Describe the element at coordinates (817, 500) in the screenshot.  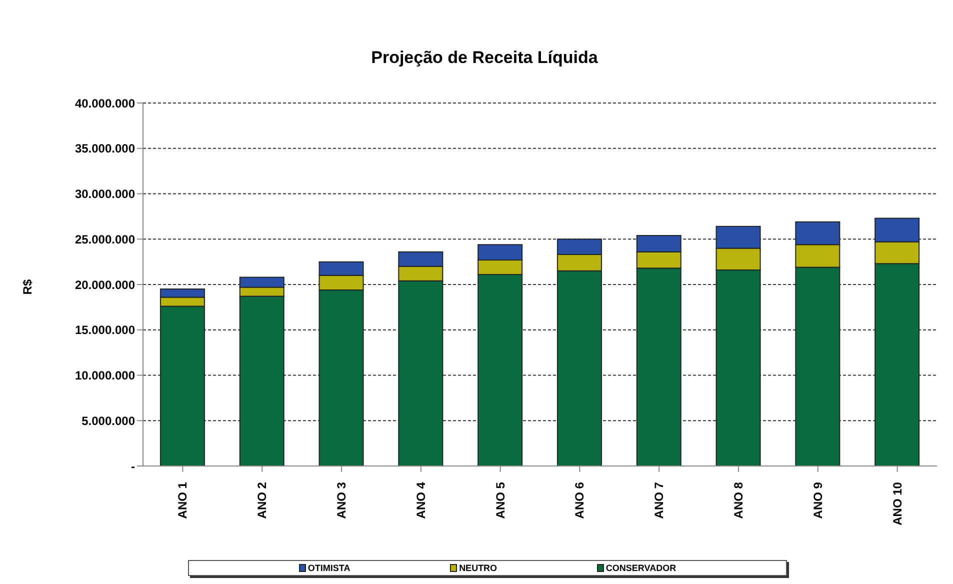
I see `x-tick-label: ANO 9` at that location.